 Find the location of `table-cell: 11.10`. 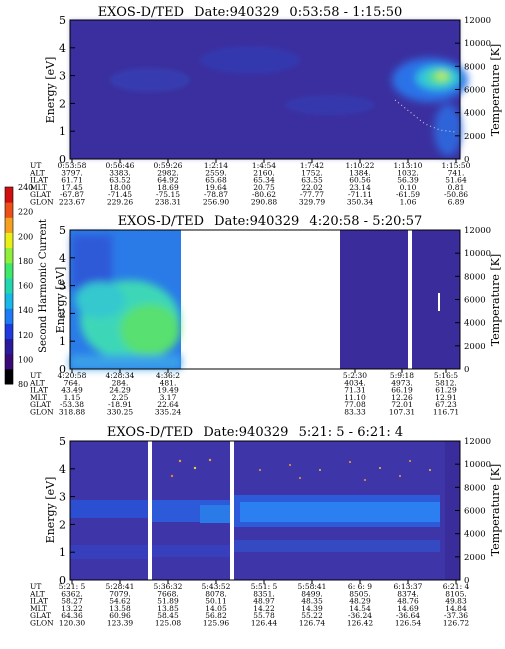

table-cell: 11.10 is located at coordinates (355, 397).